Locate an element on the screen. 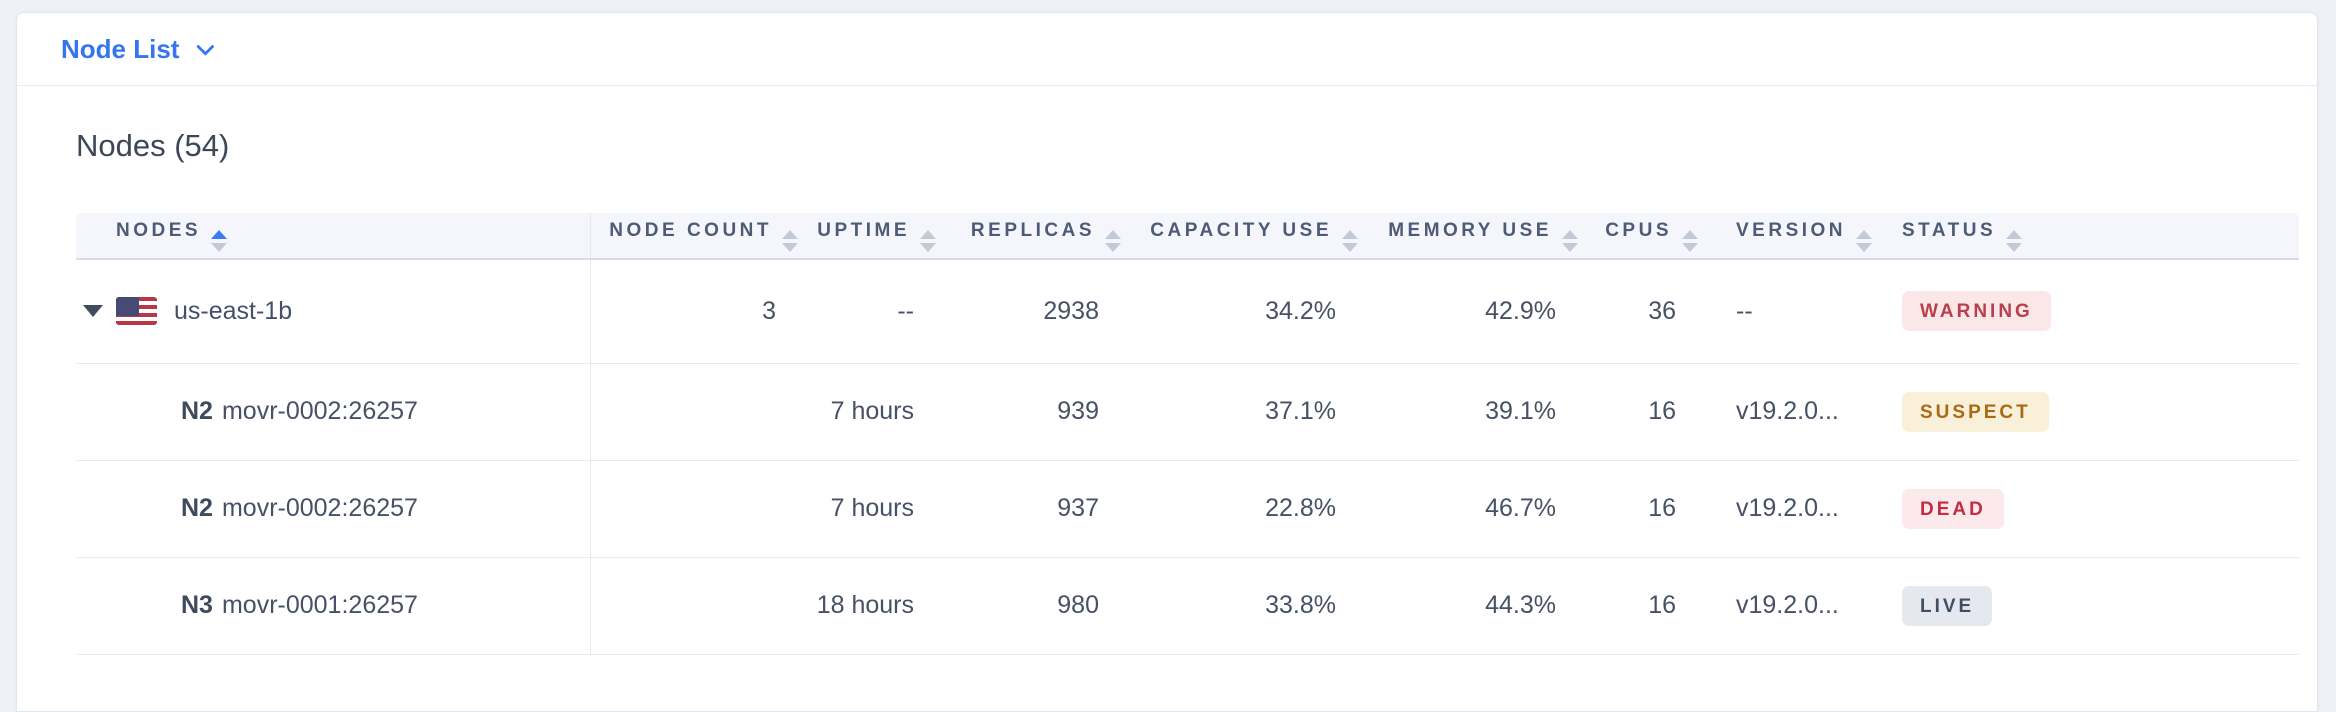  node-id-link: N3 is located at coordinates (197, 605).